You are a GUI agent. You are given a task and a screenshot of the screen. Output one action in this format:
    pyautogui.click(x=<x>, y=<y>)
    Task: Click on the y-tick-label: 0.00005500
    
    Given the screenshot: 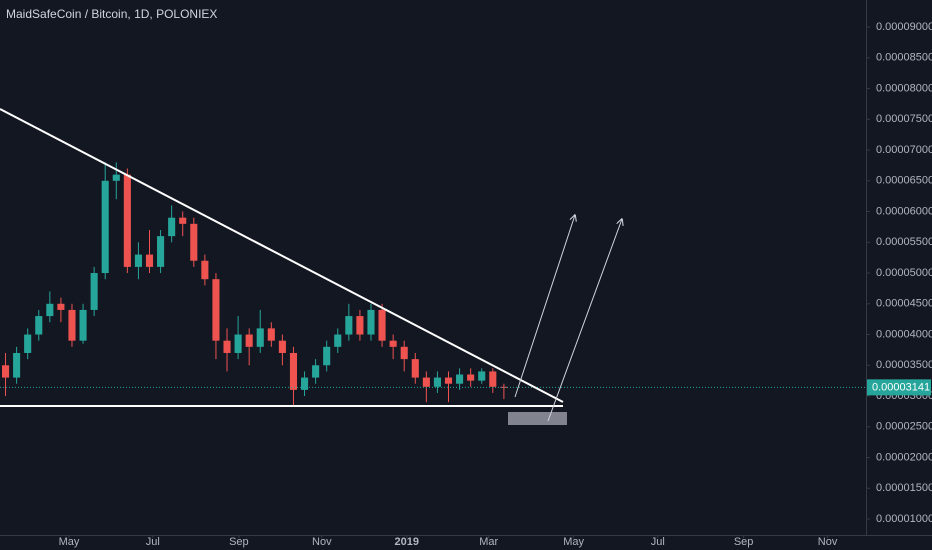 What is the action you would take?
    pyautogui.click(x=904, y=242)
    